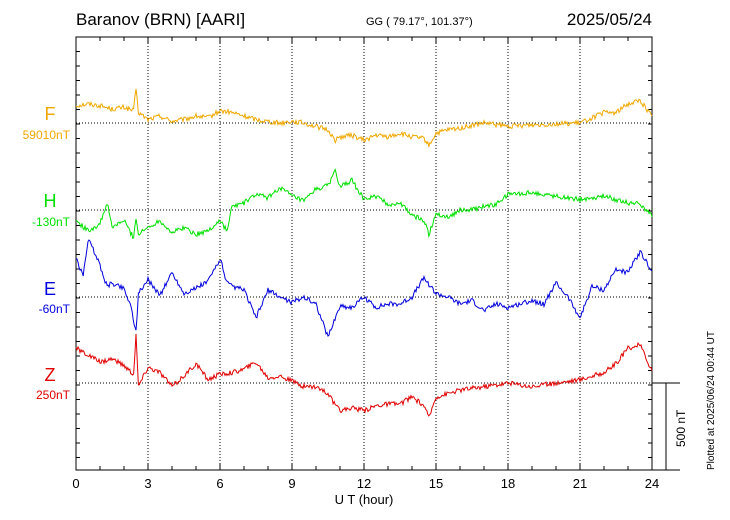 This screenshot has height=520, width=730. What do you see at coordinates (46, 135) in the screenshot?
I see `channel-f-baseline: 59010nT` at bounding box center [46, 135].